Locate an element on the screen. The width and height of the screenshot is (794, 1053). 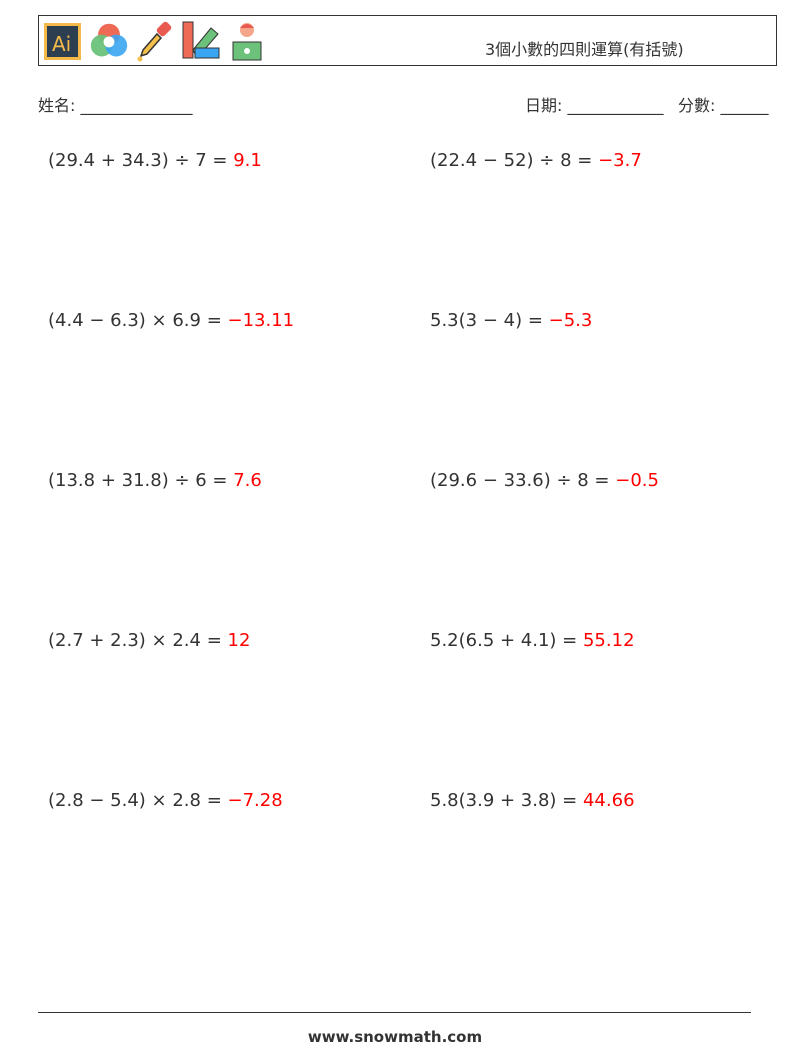
icon-strip: Ai is located at coordinates (155, 41).